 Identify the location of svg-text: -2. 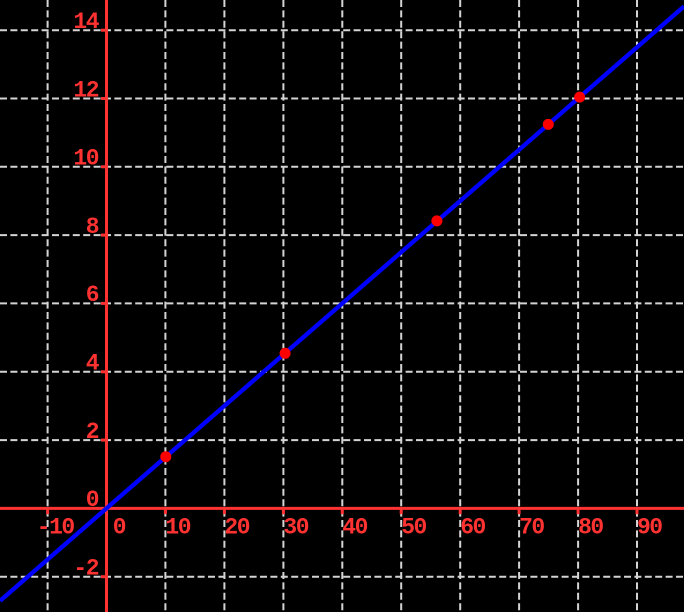
(85, 569).